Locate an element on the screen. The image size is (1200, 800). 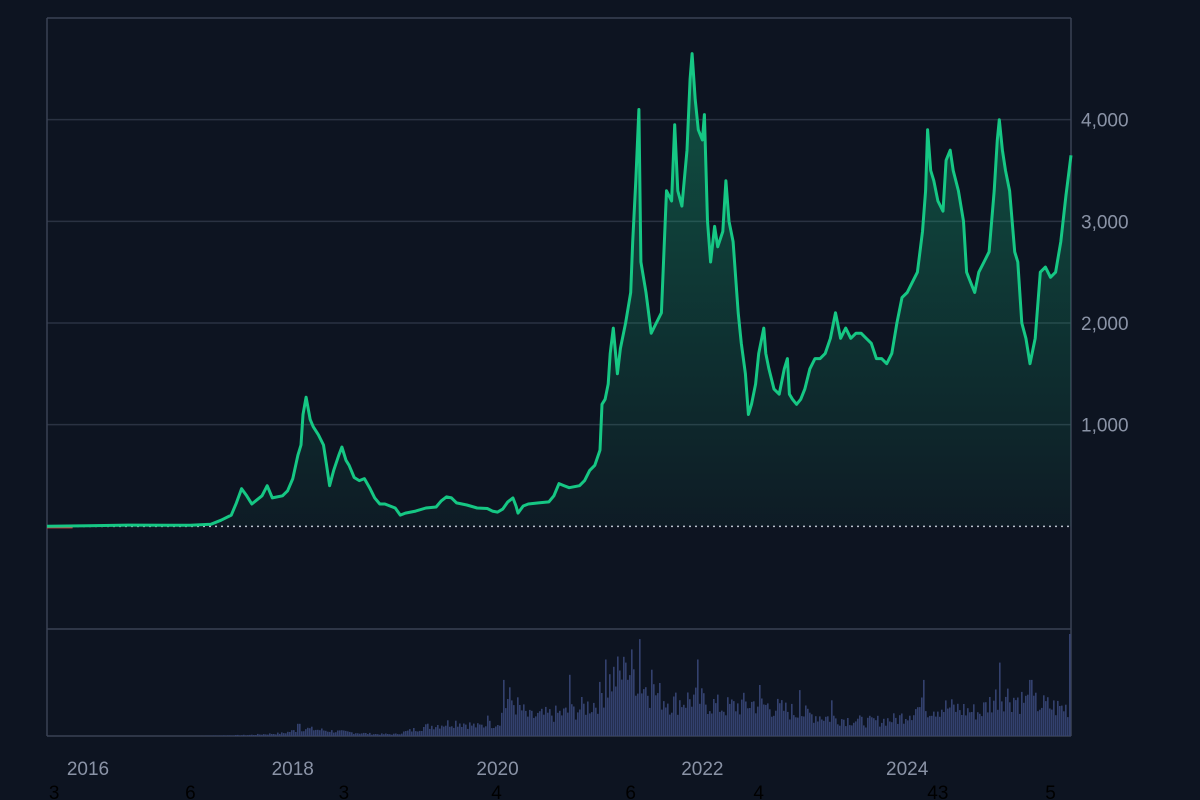
bottom-annotation: 43 is located at coordinates (937, 791).